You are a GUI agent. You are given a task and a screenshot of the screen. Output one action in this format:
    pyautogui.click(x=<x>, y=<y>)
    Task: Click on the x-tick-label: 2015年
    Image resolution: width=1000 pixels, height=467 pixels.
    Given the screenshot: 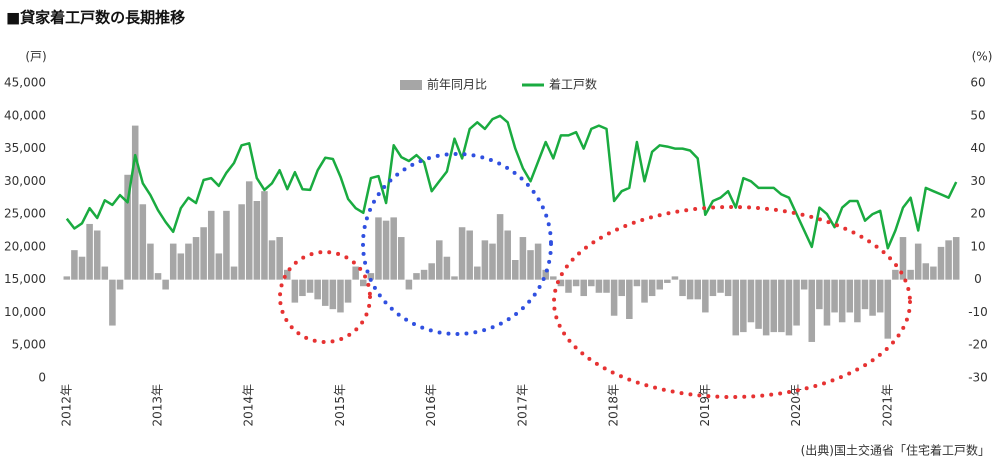 What is the action you would take?
    pyautogui.click(x=340, y=405)
    